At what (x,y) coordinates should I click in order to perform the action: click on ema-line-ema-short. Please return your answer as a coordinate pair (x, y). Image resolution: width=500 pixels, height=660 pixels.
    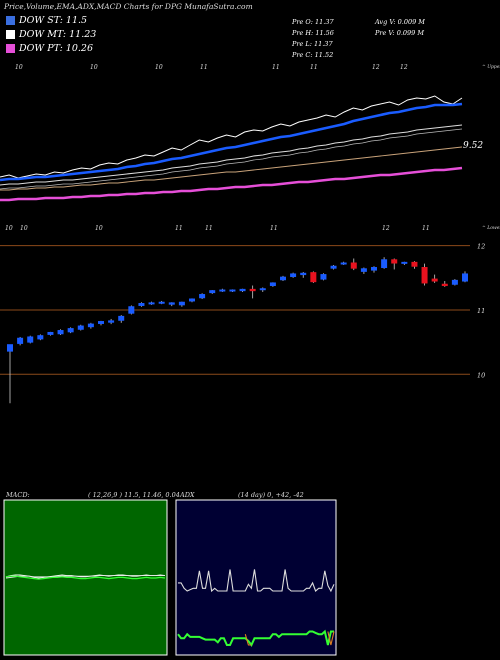
    Looking at the image, I should click on (231, 142).